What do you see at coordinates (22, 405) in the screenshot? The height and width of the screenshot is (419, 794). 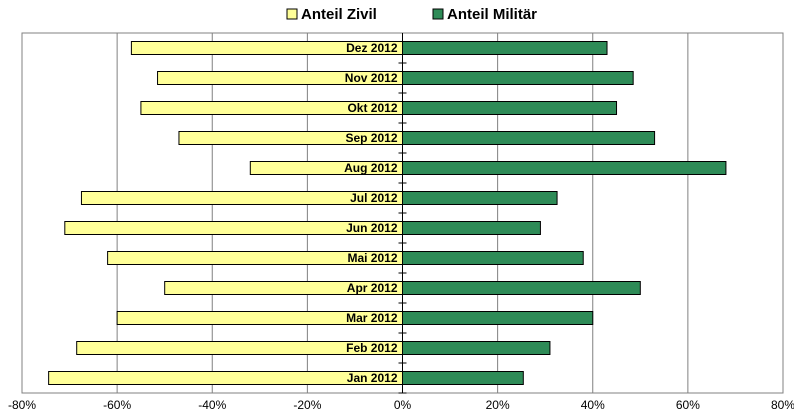 I see `x-tick-label: -80%` at bounding box center [22, 405].